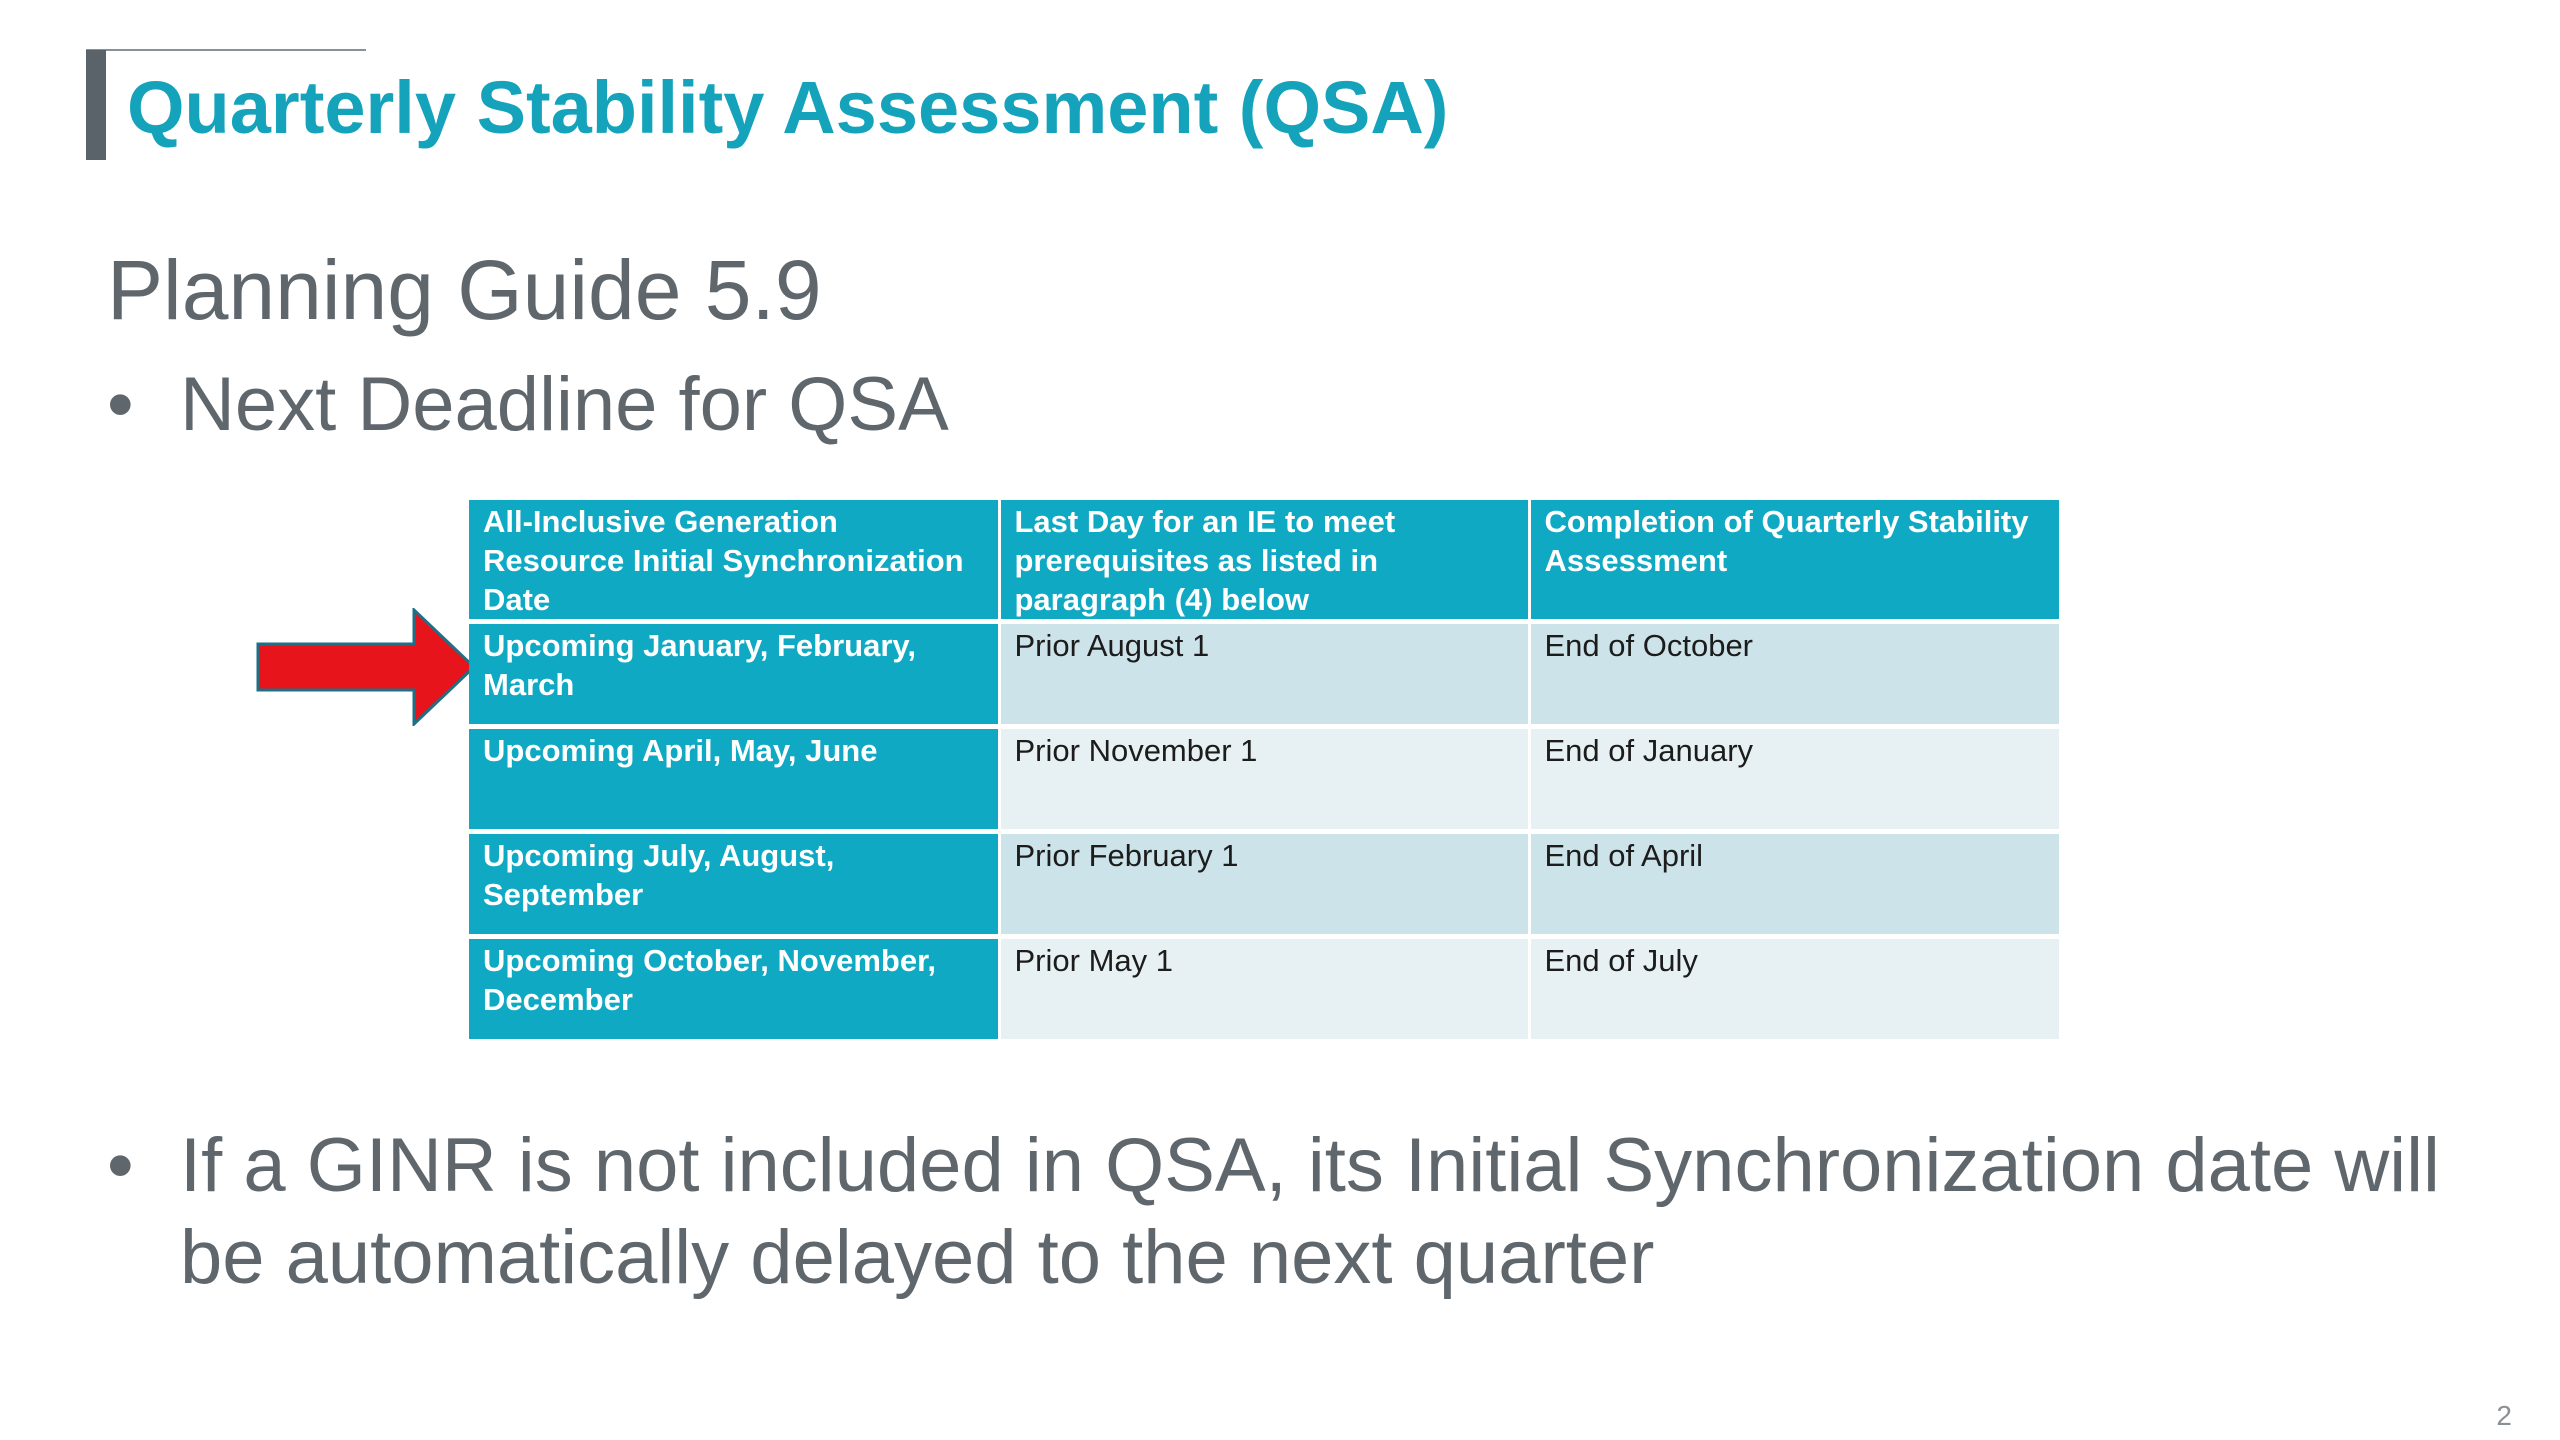  What do you see at coordinates (1794, 780) in the screenshot?
I see `table-cell-completion: End of January` at bounding box center [1794, 780].